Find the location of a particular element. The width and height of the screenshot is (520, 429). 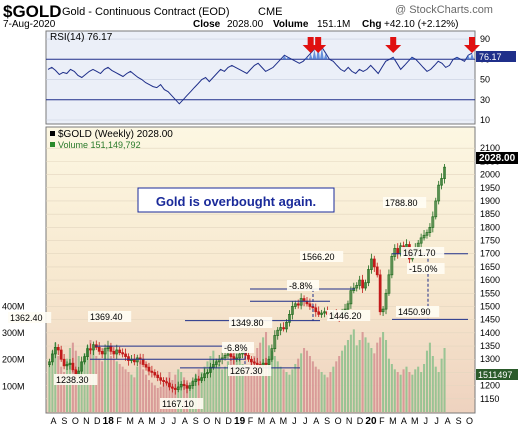

volume-axis: 400M 300M 200M 100M is located at coordinates (13, 346).